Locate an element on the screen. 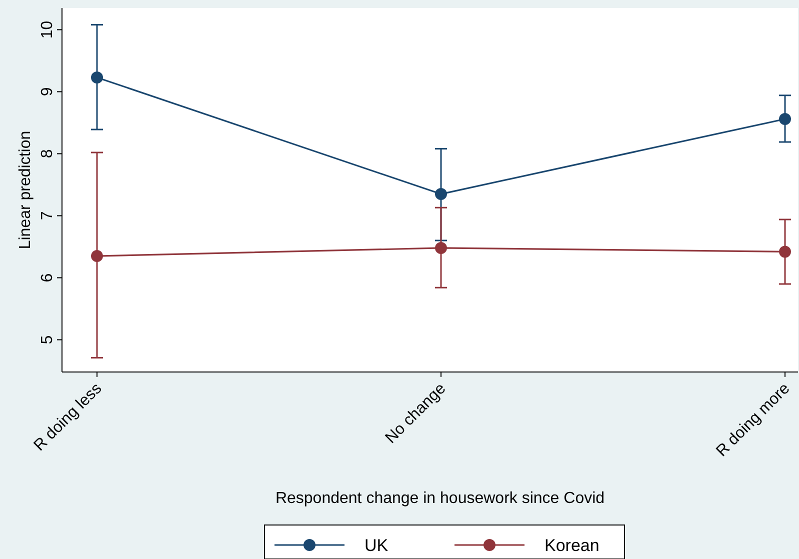 This screenshot has width=799, height=559. y-axis-title: Linear prediction is located at coordinates (25, 190).